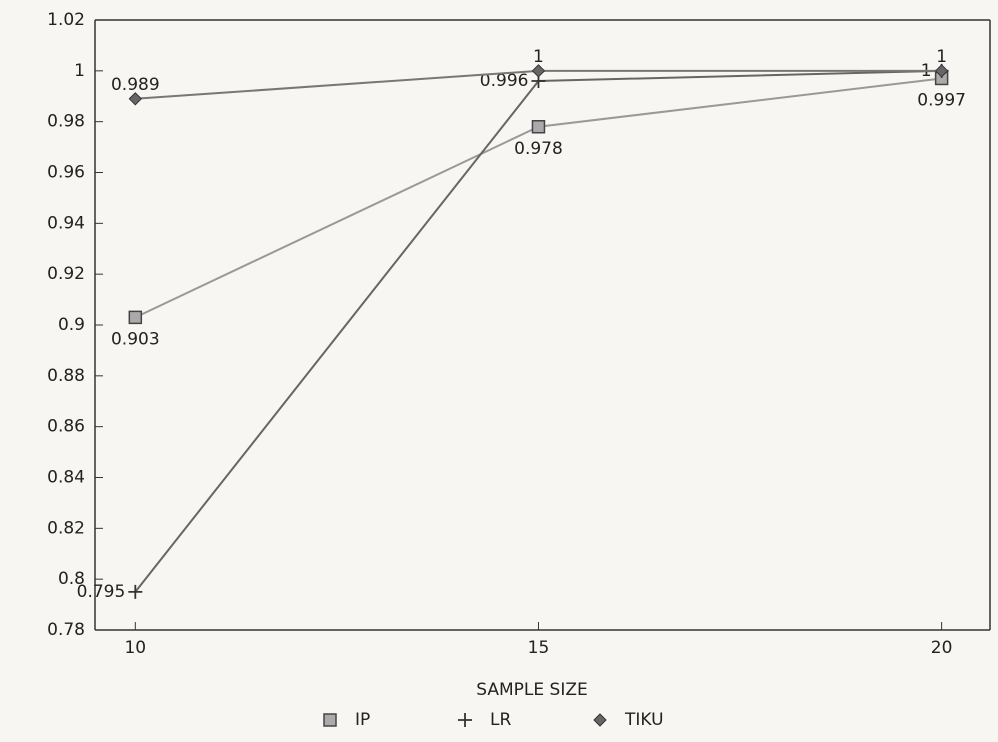 The width and height of the screenshot is (998, 742). I want to click on y-tick-label: 1, so click(79, 71).